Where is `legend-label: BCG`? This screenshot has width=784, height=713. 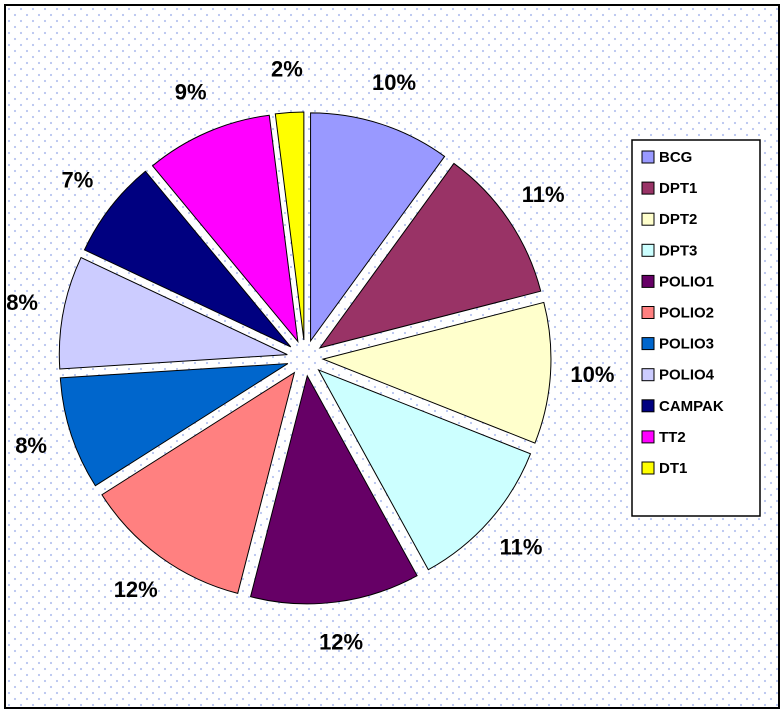
legend-label: BCG is located at coordinates (675, 157).